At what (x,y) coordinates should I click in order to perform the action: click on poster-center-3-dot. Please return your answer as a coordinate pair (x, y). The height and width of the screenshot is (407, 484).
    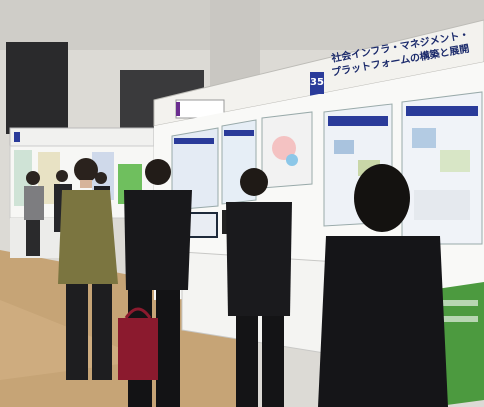
    Looking at the image, I should click on (292, 160).